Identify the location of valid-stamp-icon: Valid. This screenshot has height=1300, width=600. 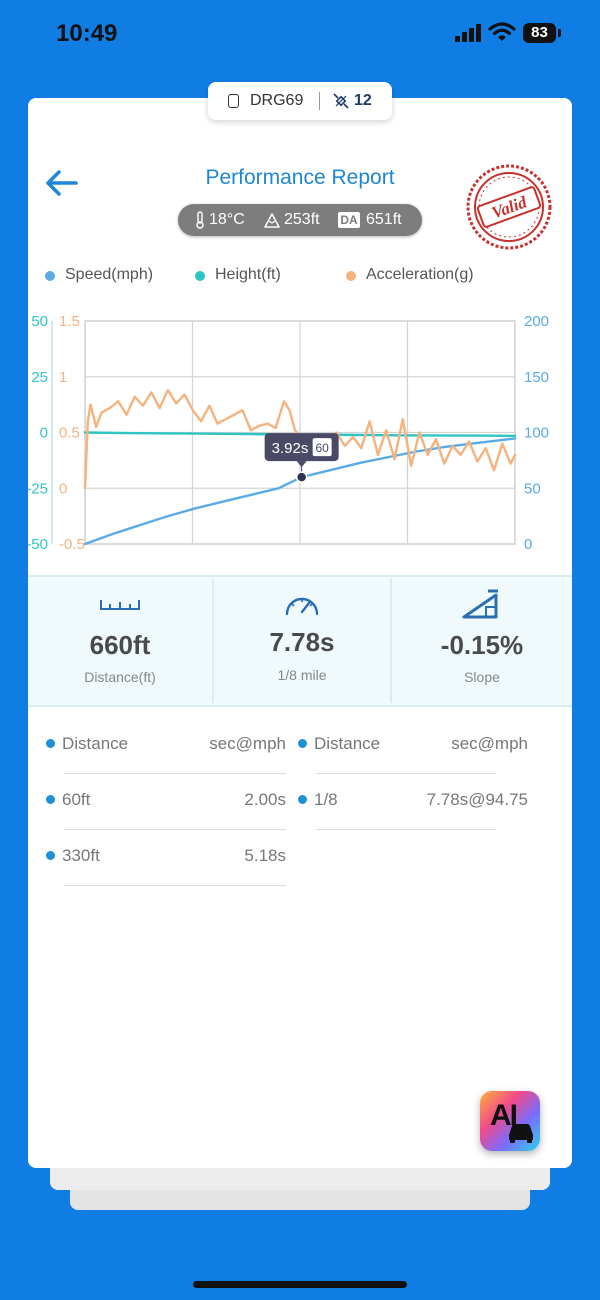
(509, 207).